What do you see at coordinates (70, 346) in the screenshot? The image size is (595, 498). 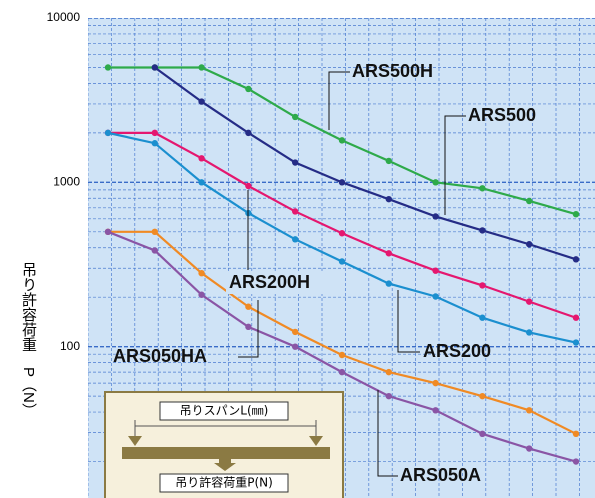 I see `y-tick-label: 100` at bounding box center [70, 346].